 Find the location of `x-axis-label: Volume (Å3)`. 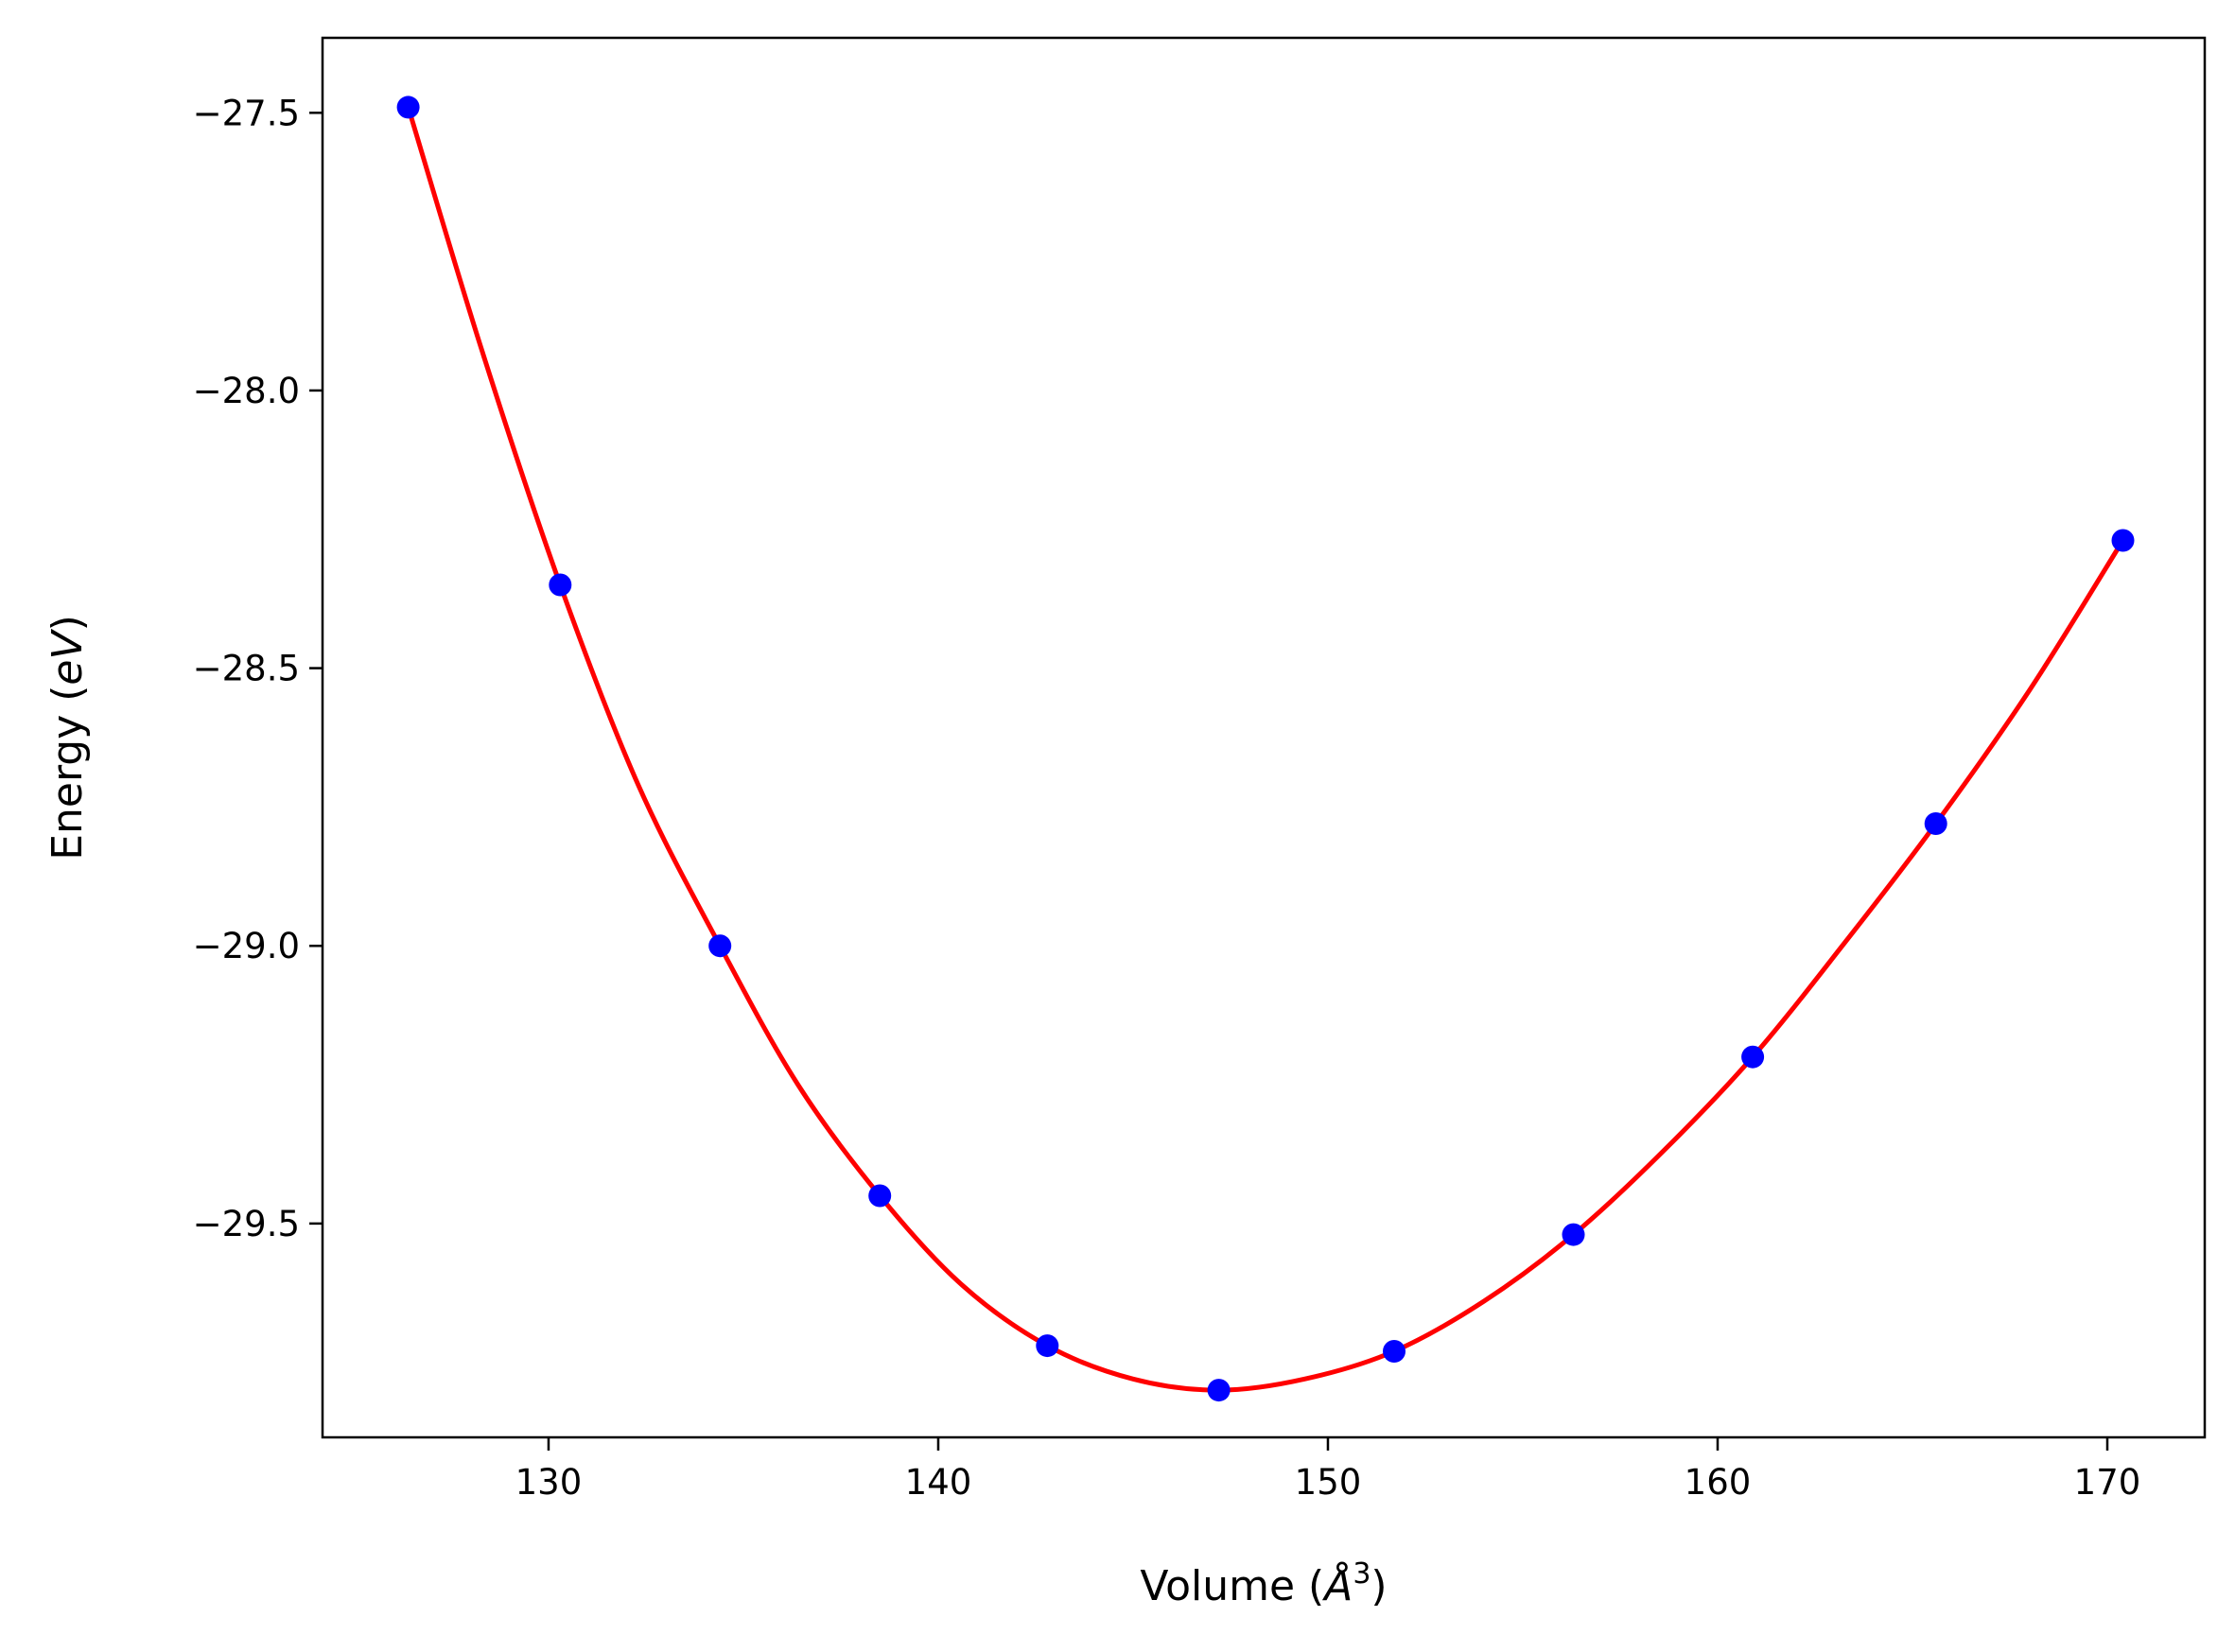

x-axis-label: Volume (Å3) is located at coordinates (1263, 1584).